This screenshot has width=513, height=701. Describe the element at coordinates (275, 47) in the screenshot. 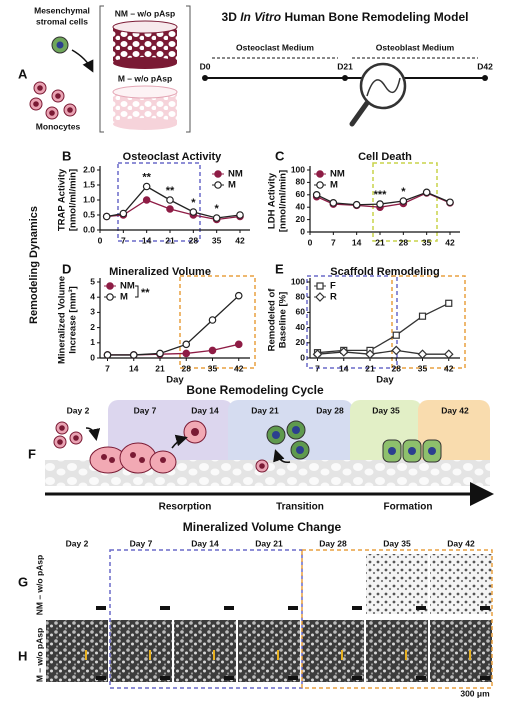

I see `medium-label: Osteoclast Medium` at that location.